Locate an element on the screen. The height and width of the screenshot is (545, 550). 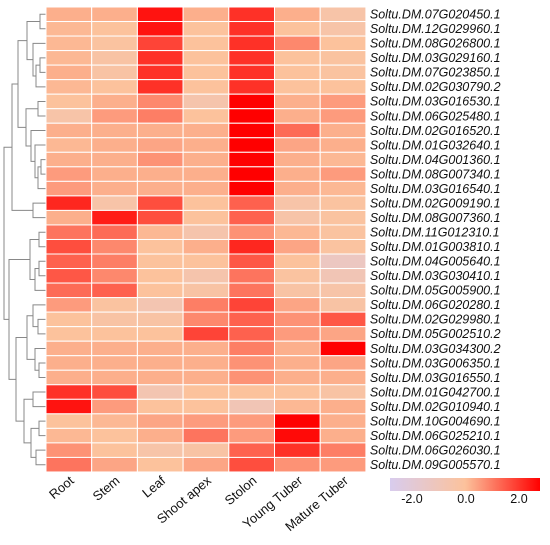
row-label: Soltu.DM.03G030410.1 is located at coordinates (435, 276).